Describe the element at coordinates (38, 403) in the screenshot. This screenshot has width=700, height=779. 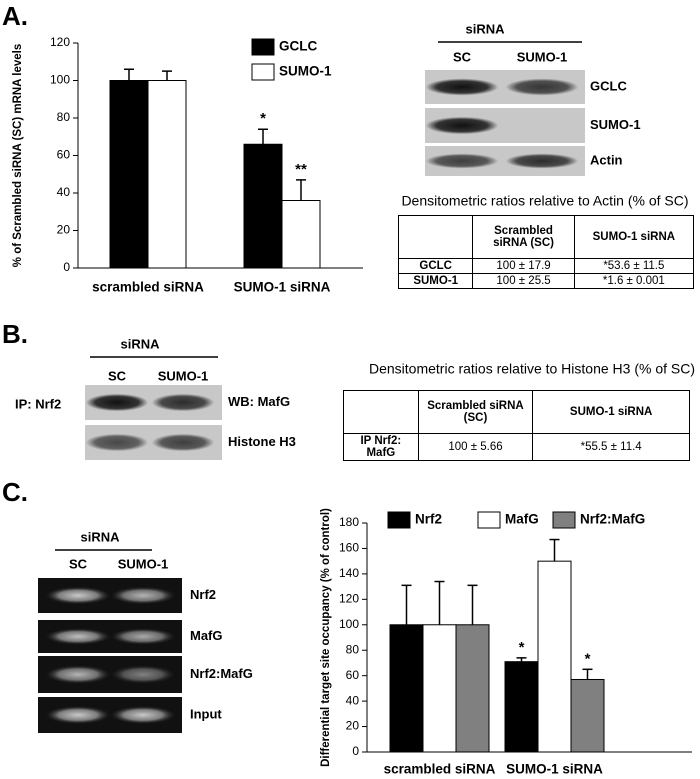
I see `ip-label: IP: Nrf2` at that location.